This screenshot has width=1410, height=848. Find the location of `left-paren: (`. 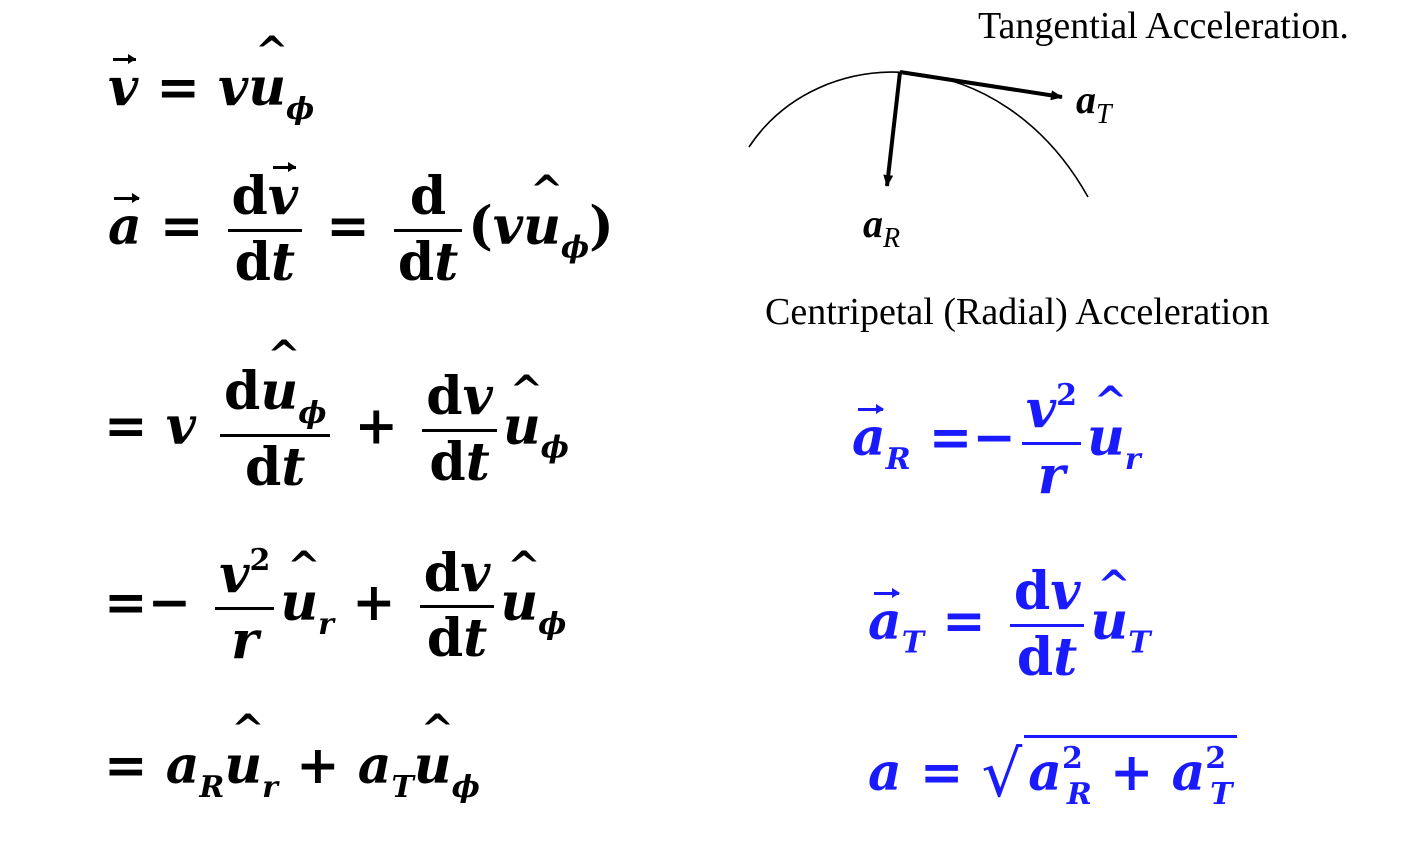

left-paren: ( is located at coordinates (480, 226).